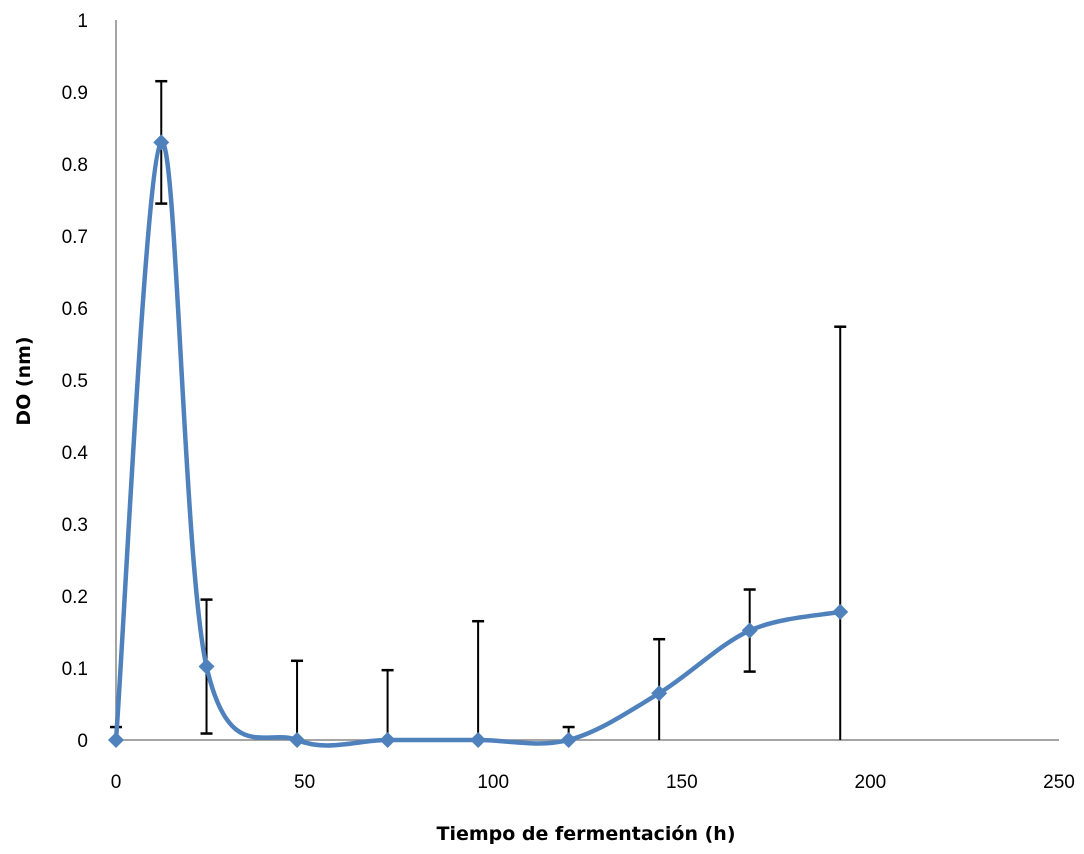 This screenshot has width=1084, height=854. What do you see at coordinates (75, 597) in the screenshot?
I see `y-tick-label: 0.2` at bounding box center [75, 597].